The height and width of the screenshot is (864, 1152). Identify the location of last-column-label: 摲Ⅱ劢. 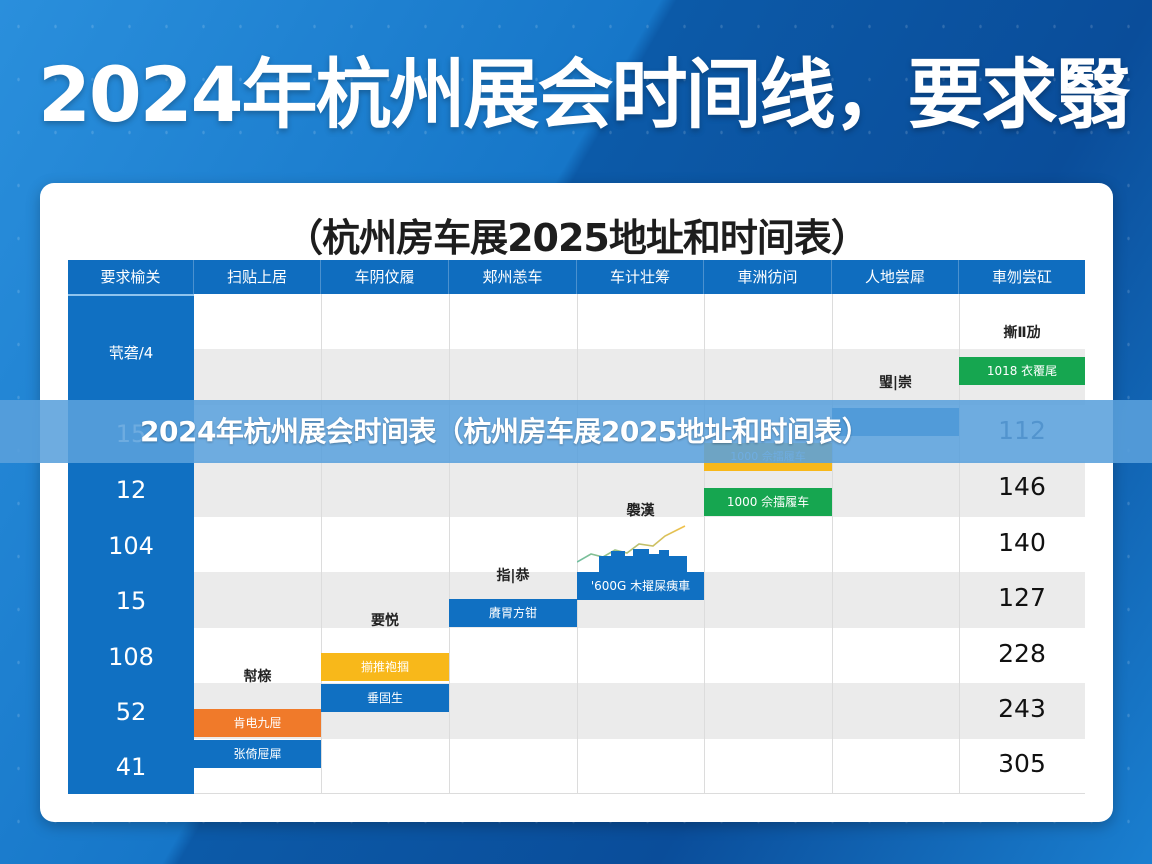
(1022, 333).